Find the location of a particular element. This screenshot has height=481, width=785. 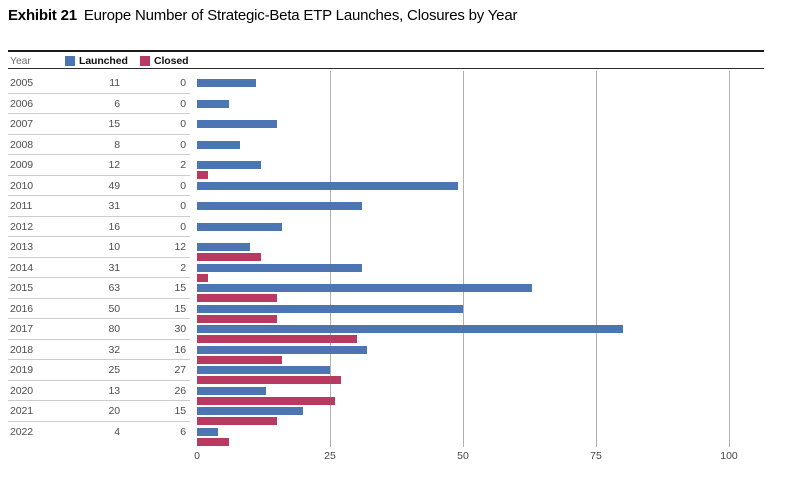

row-launched-value: 6 is located at coordinates (117, 103).